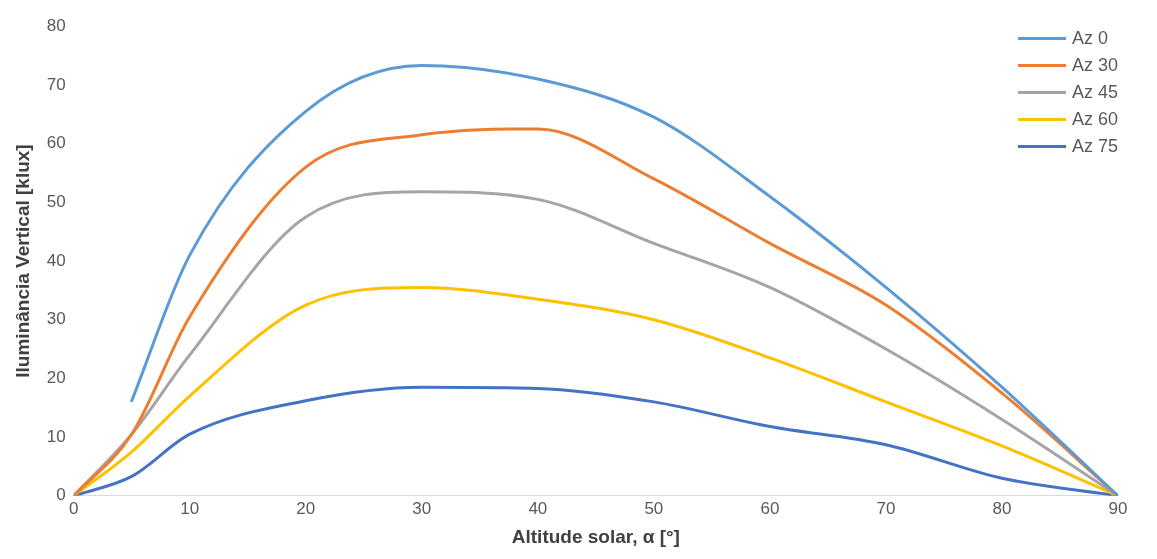 The width and height of the screenshot is (1157, 559). I want to click on y-axis-title: Iluminância Vertical [klux], so click(22, 261).